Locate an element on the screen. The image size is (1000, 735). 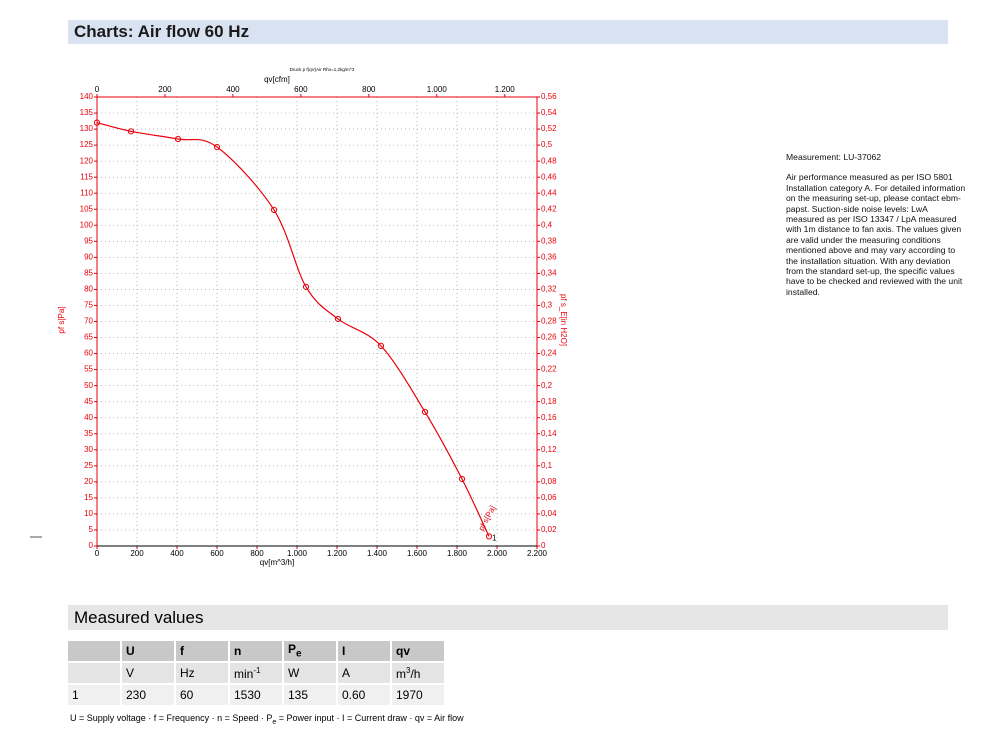
y2-tick-label: 0,2 is located at coordinates (547, 385).